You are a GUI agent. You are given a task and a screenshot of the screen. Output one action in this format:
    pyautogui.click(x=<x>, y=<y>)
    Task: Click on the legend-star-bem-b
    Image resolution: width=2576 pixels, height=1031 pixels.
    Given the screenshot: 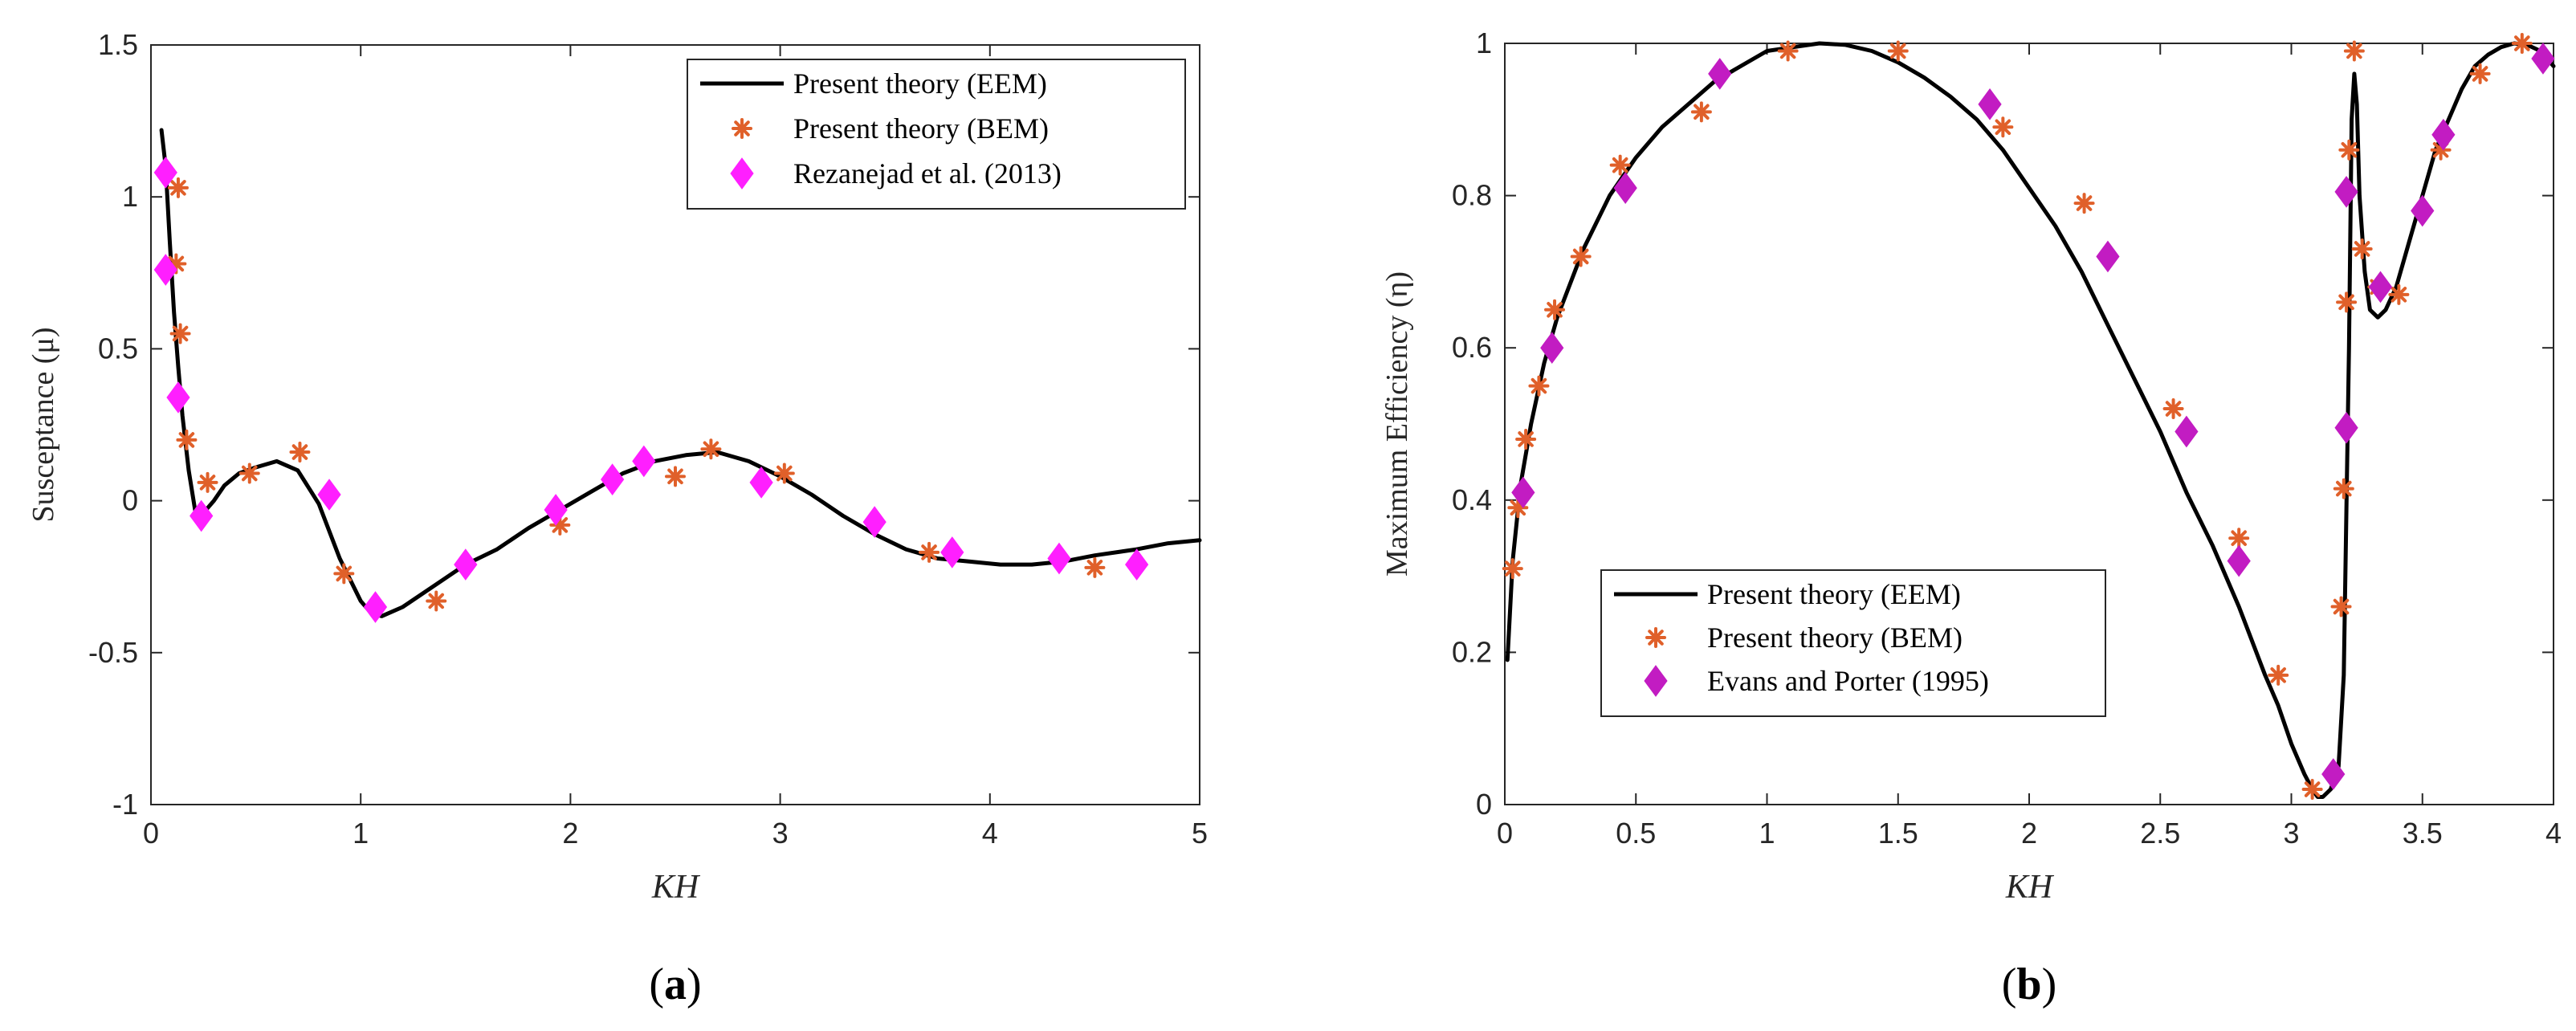 What is the action you would take?
    pyautogui.click(x=1655, y=637)
    